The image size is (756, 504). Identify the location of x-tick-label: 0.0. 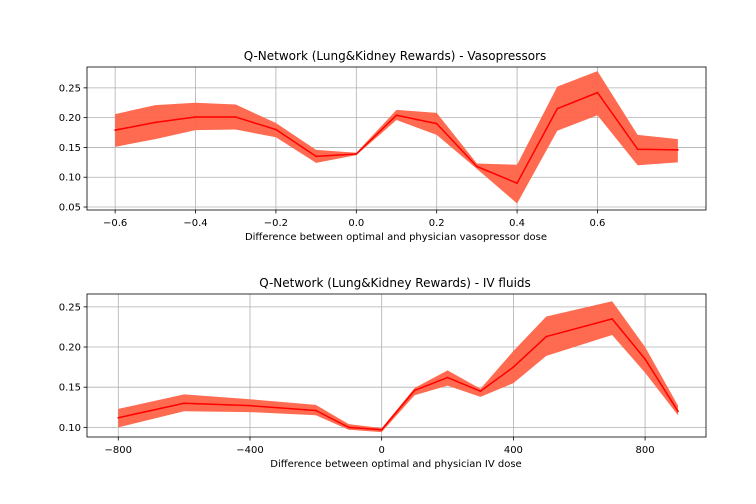
(356, 223).